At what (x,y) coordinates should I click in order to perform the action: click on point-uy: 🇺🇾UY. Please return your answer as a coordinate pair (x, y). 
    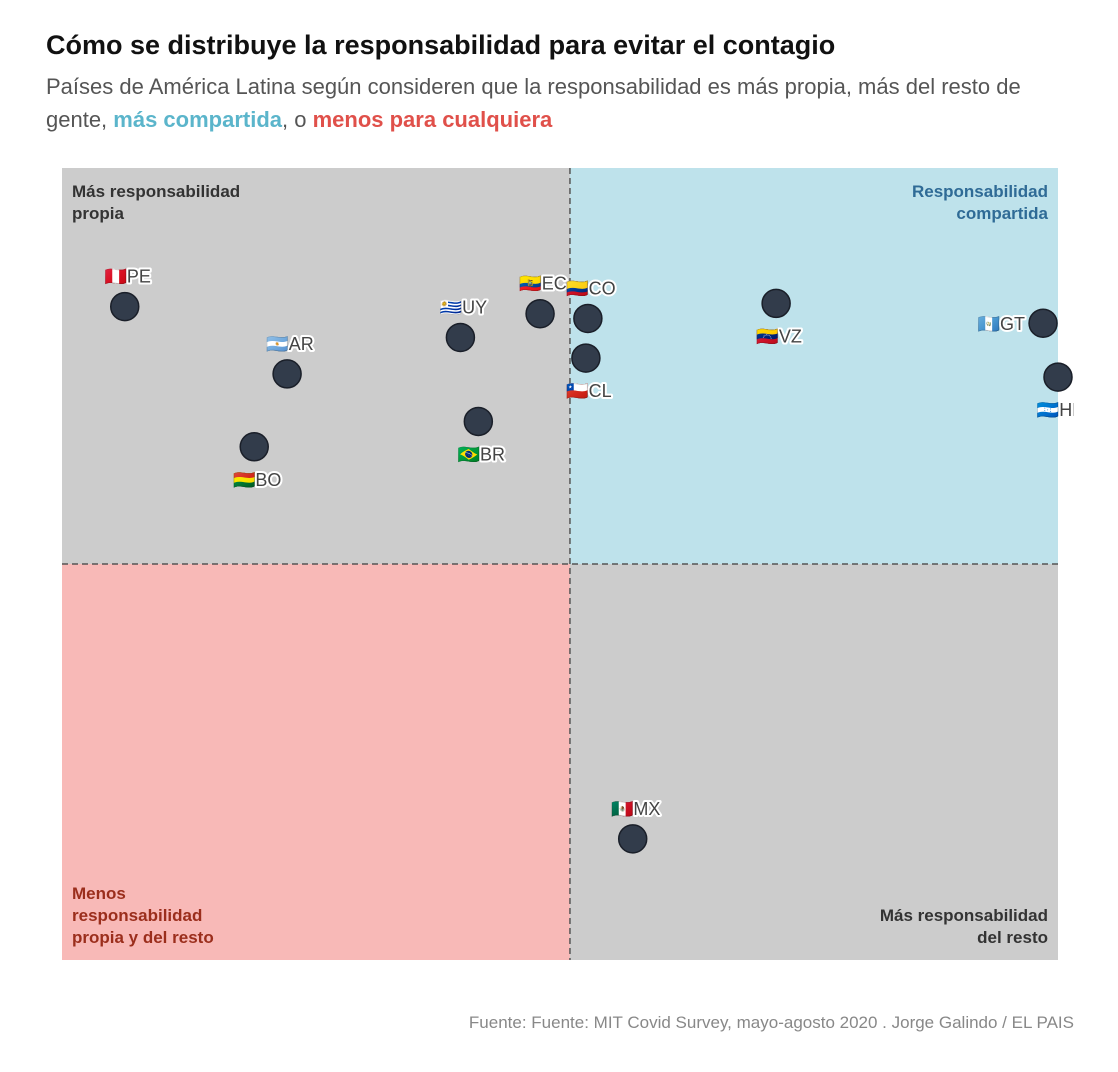
    Looking at the image, I should click on (463, 324).